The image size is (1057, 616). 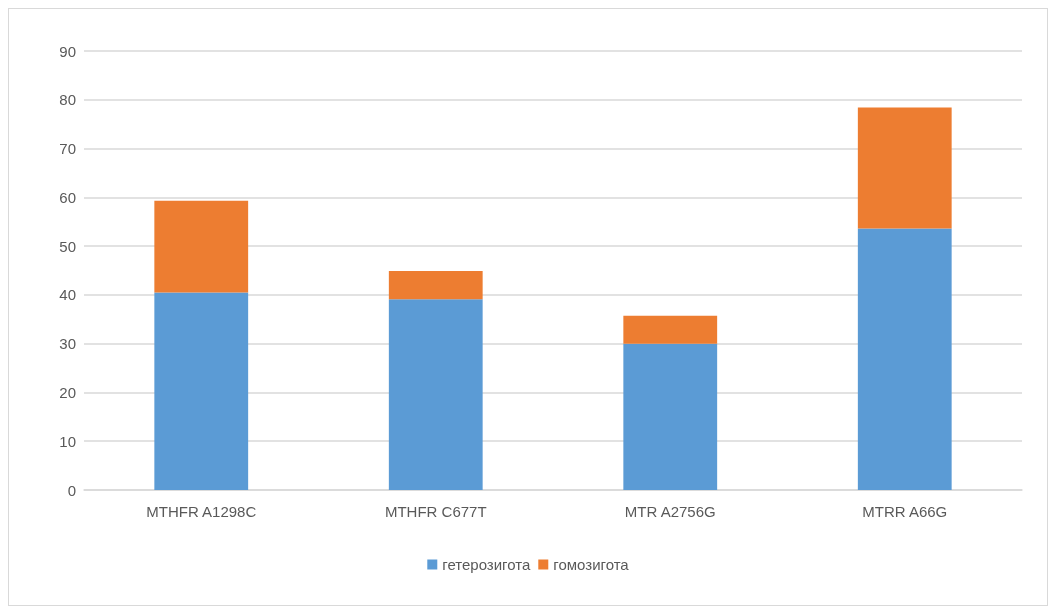 I want to click on x-tick-label: MTR A2756G, so click(x=670, y=511).